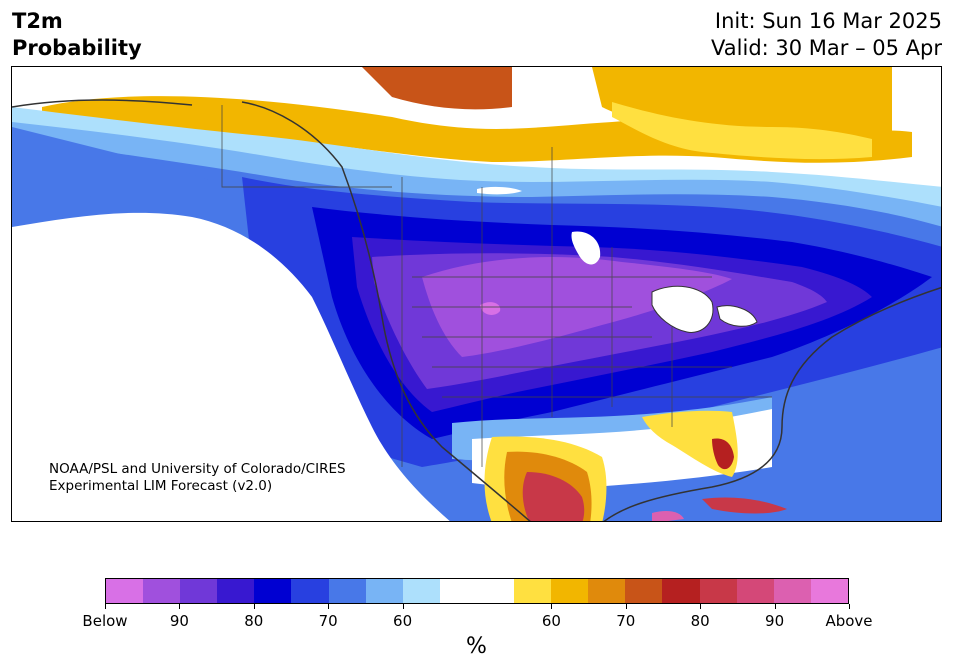  I want to click on cold-core-extreme, so click(490, 308).